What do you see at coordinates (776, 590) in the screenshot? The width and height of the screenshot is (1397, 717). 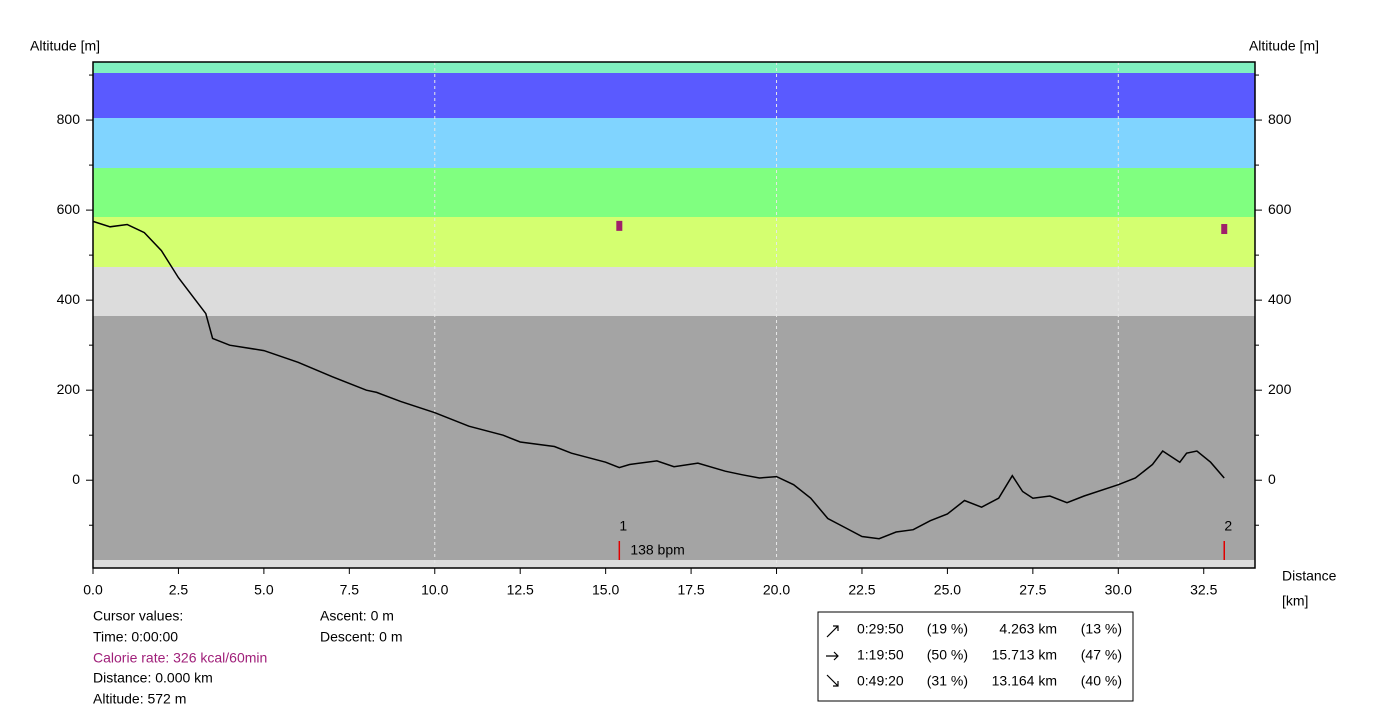 I see `x-tick-label: 20.0` at bounding box center [776, 590].